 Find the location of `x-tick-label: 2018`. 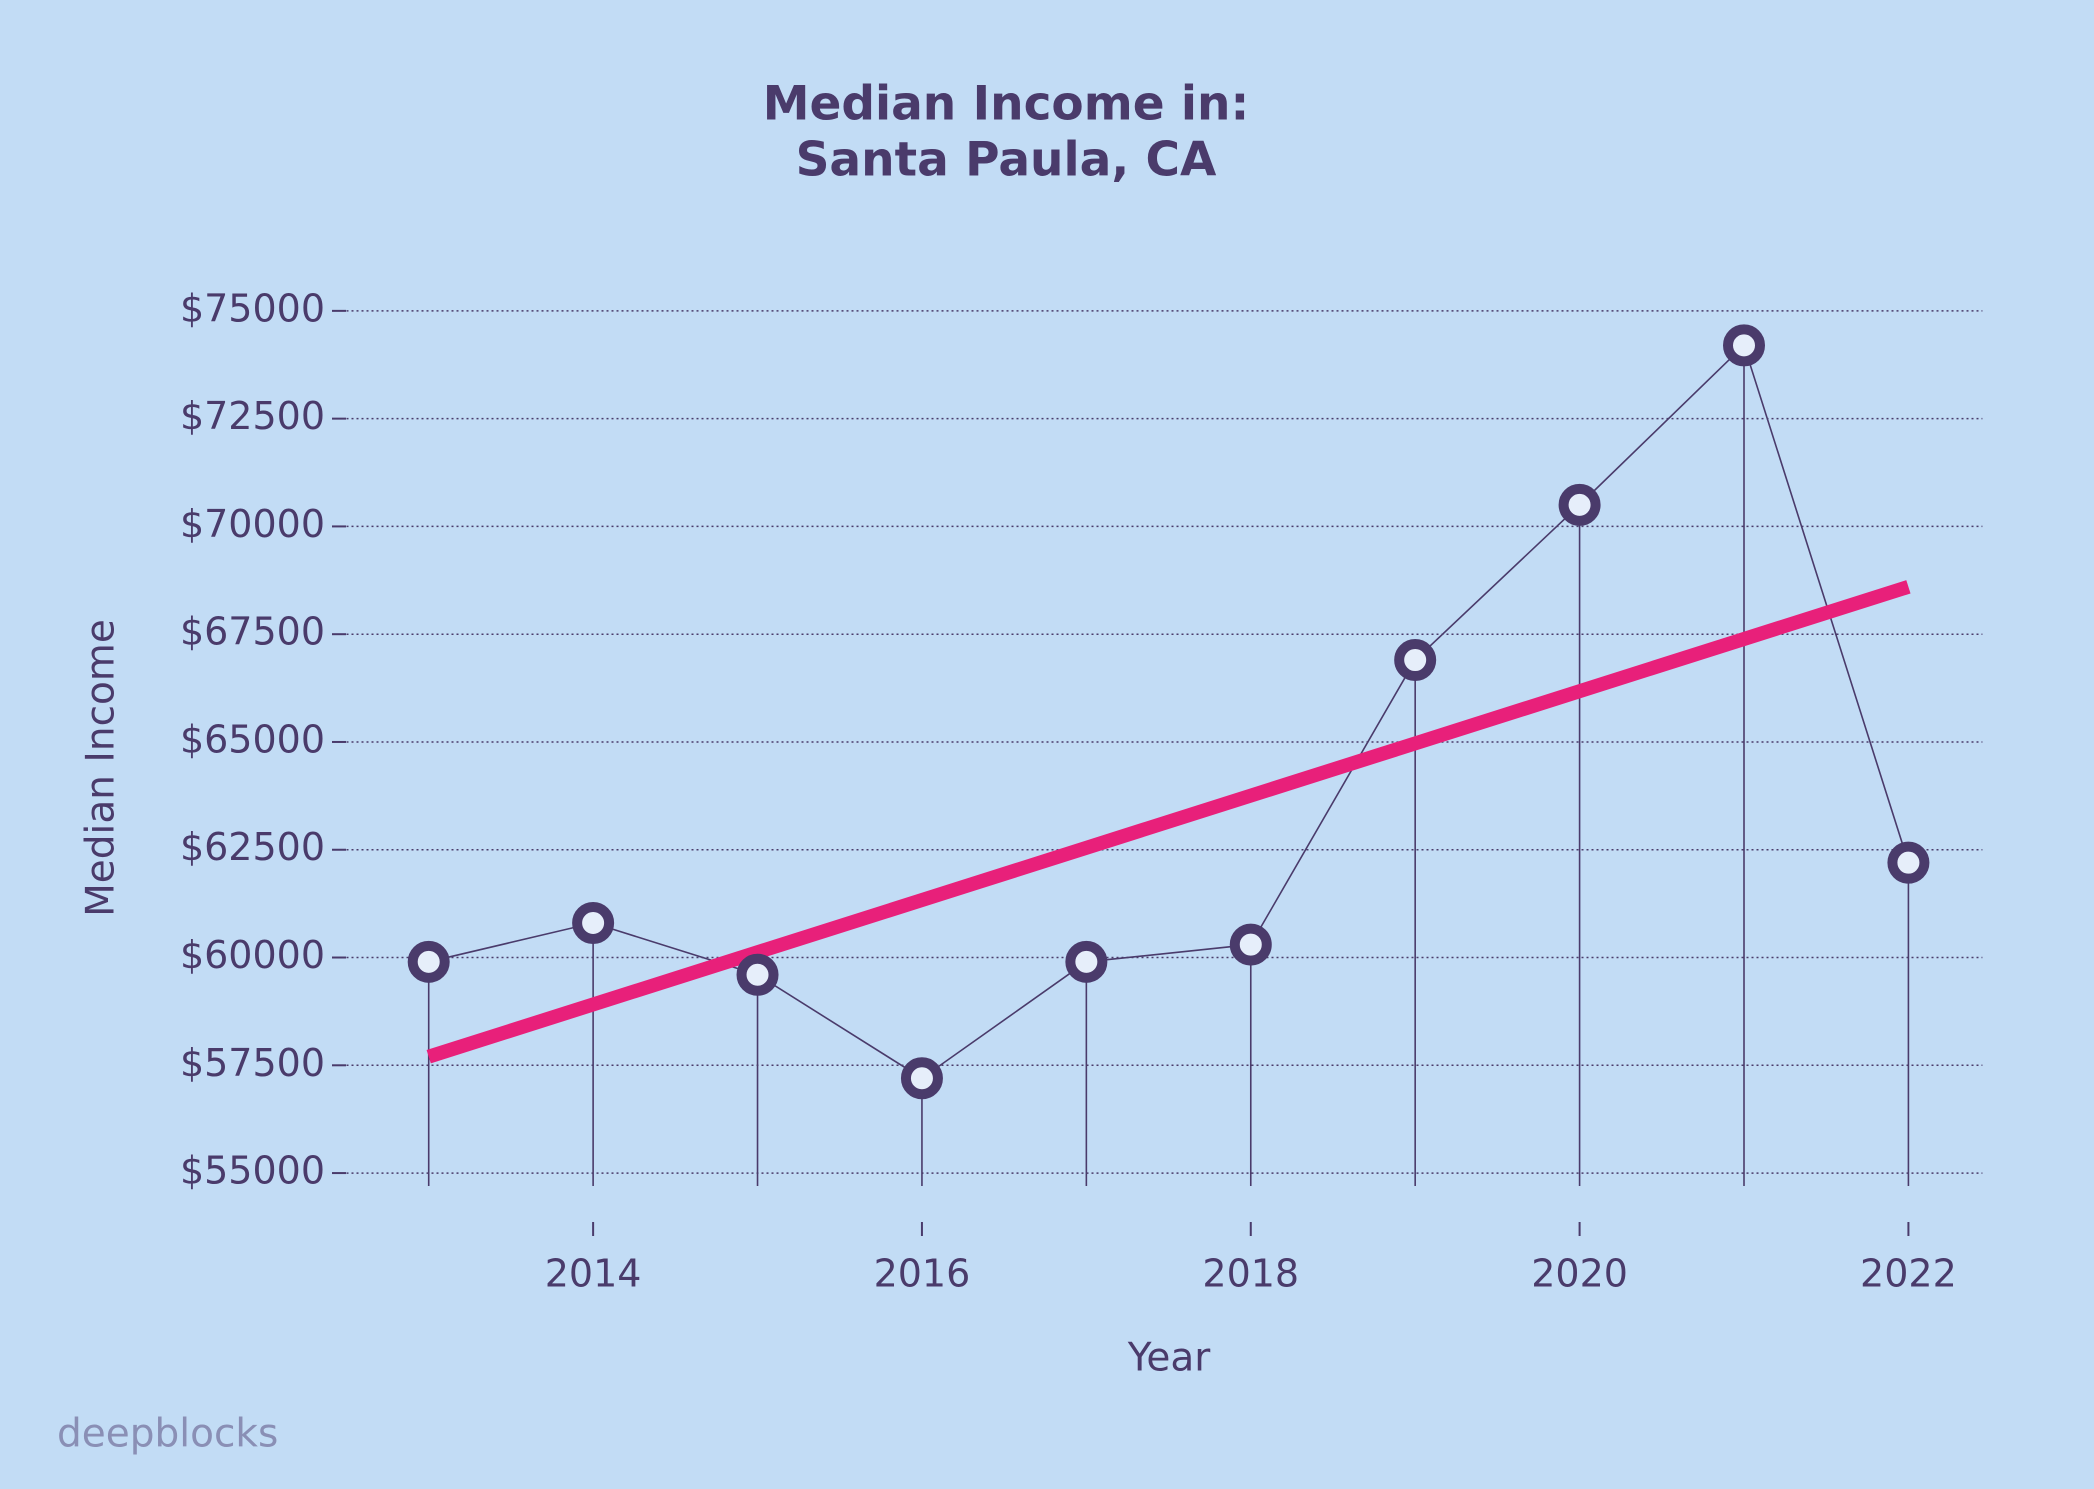

x-tick-label: 2018 is located at coordinates (1250, 1274).